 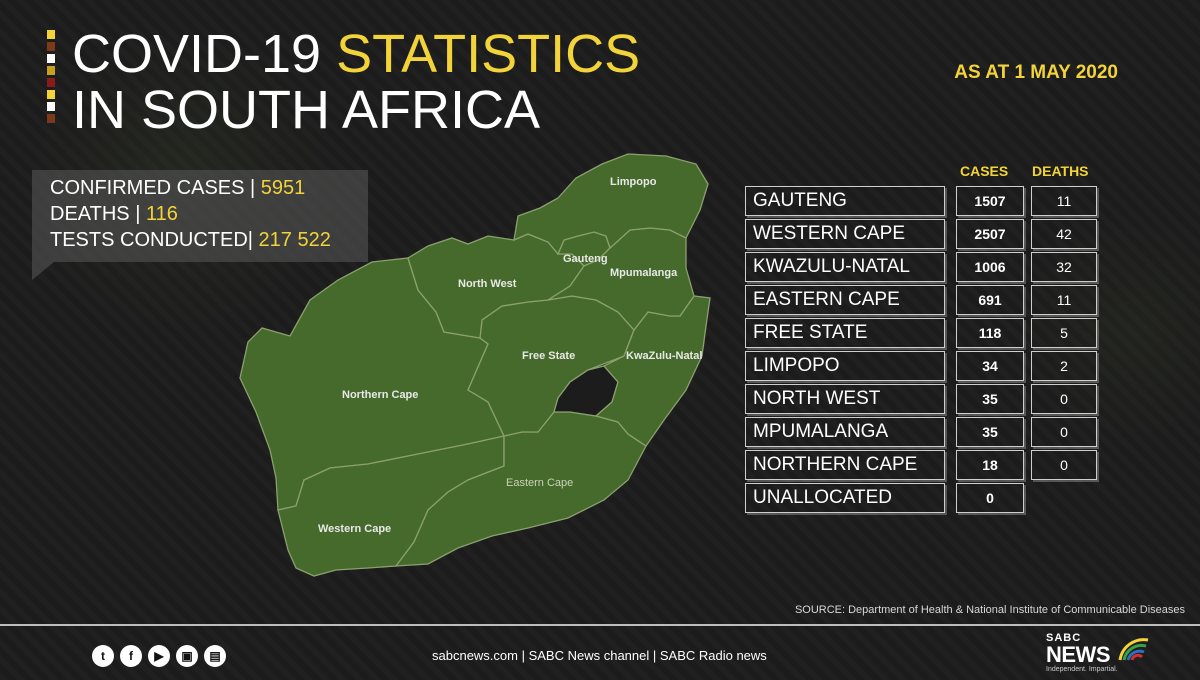 I want to click on province-name: UNALLOCATED, so click(x=845, y=498).